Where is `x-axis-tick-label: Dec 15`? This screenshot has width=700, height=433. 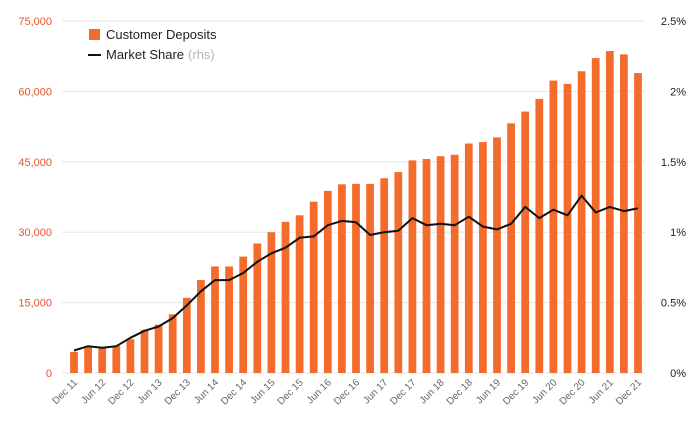
x-axis-tick-label: Dec 15 is located at coordinates (291, 392).